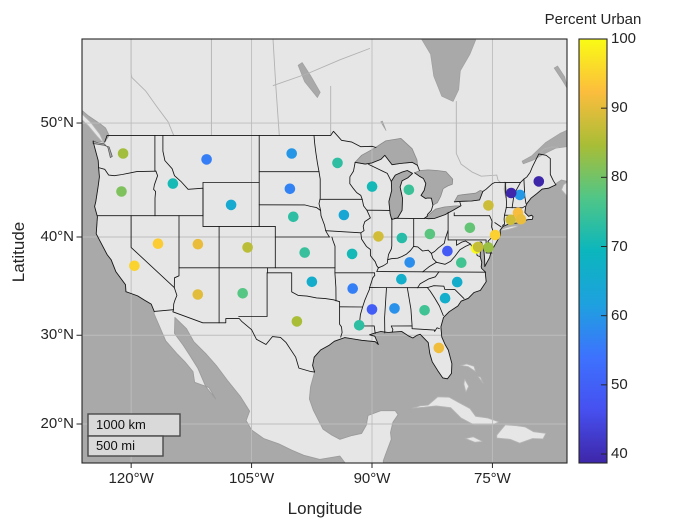 This screenshot has height=525, width=700. Describe the element at coordinates (173, 183) in the screenshot. I see `state-dot-ID` at that location.